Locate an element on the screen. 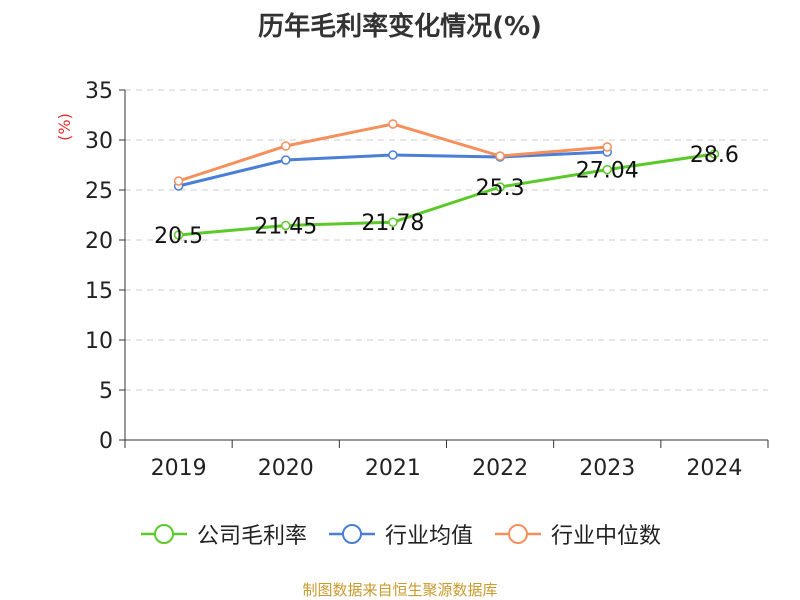 This screenshot has width=800, height=600. data-label-2023: 27.04 is located at coordinates (607, 171).